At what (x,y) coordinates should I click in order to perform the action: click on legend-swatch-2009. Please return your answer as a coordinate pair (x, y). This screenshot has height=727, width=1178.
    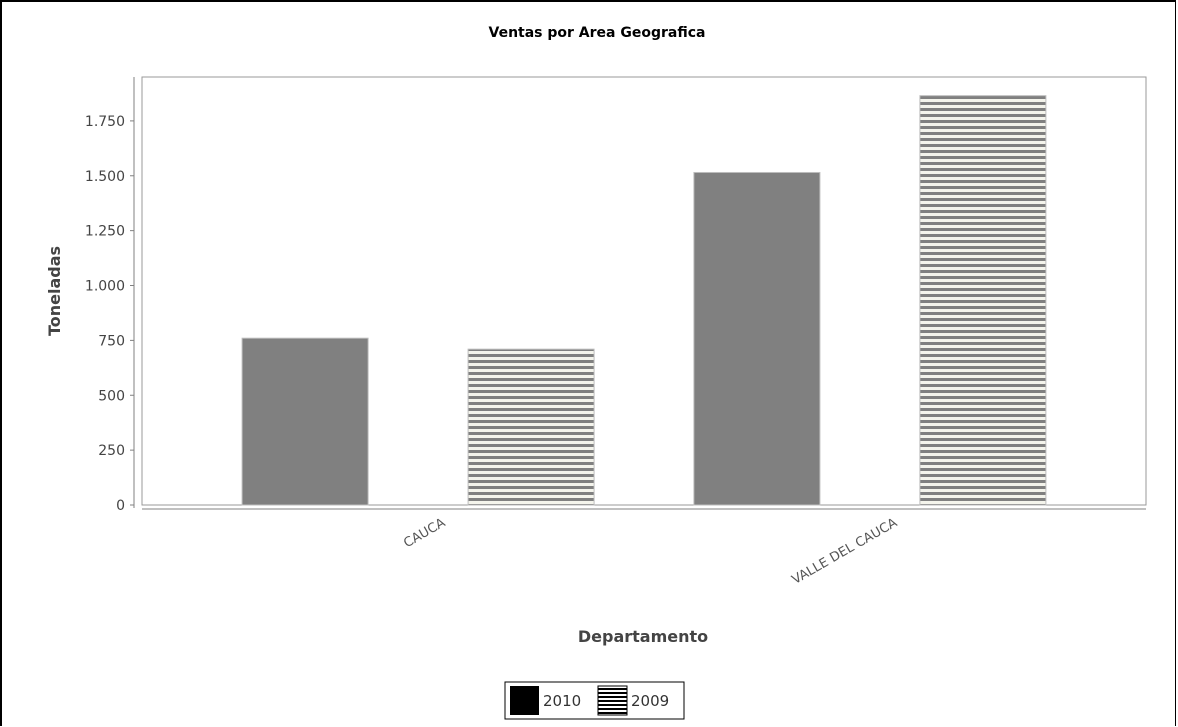
    Looking at the image, I should click on (612, 700).